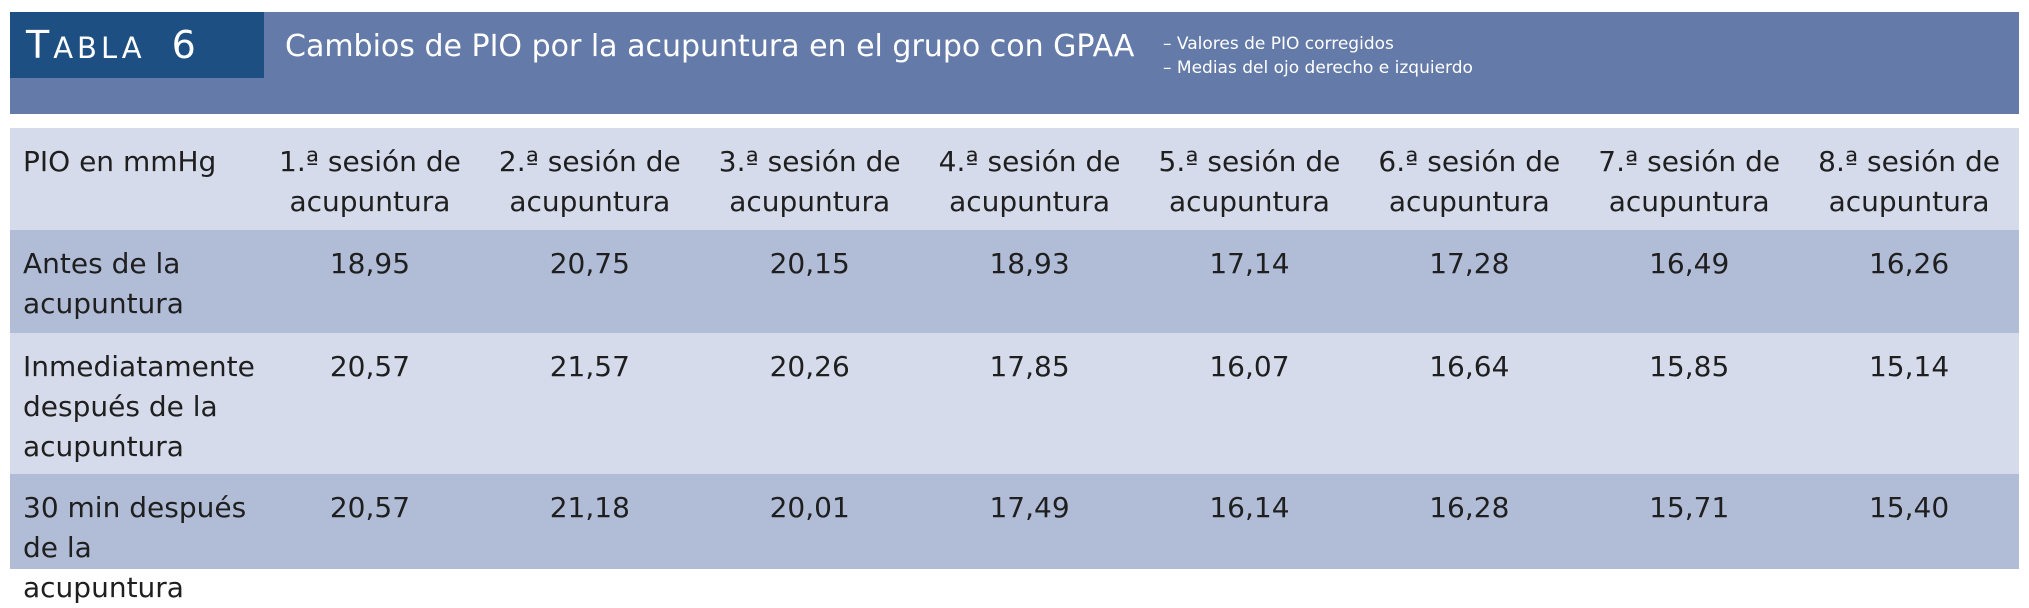 This screenshot has height=608, width=2029. What do you see at coordinates (1469, 263) in the screenshot?
I see `table-cell: 17,28` at bounding box center [1469, 263].